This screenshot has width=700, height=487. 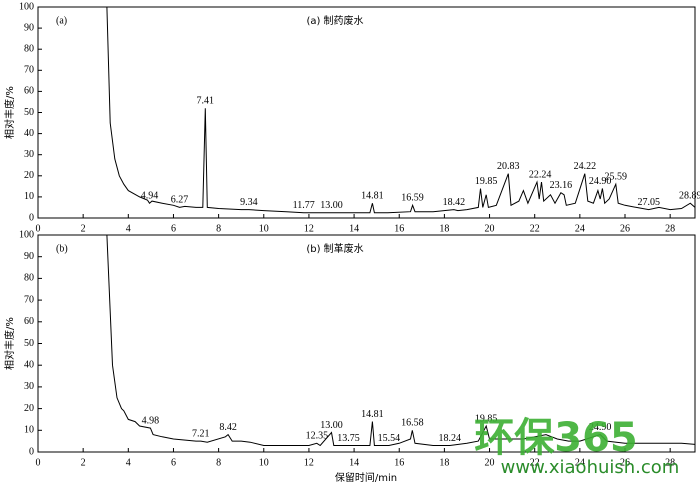 What do you see at coordinates (585, 166) in the screenshot?
I see `peak-label: 24.22` at bounding box center [585, 166].